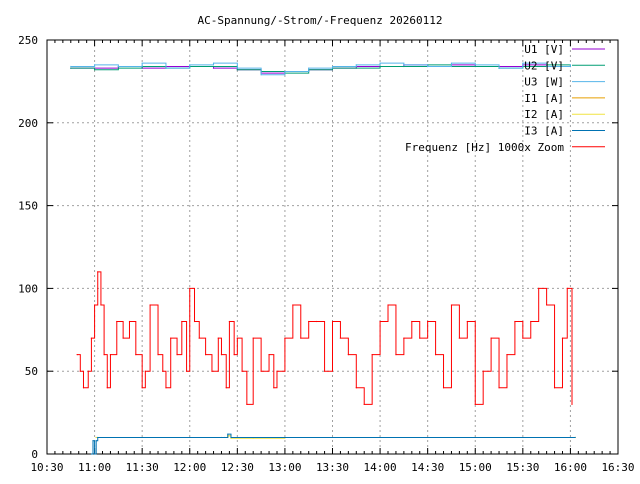  What do you see at coordinates (617, 467) in the screenshot?
I see `x-tick-label: 16:30` at bounding box center [617, 467].